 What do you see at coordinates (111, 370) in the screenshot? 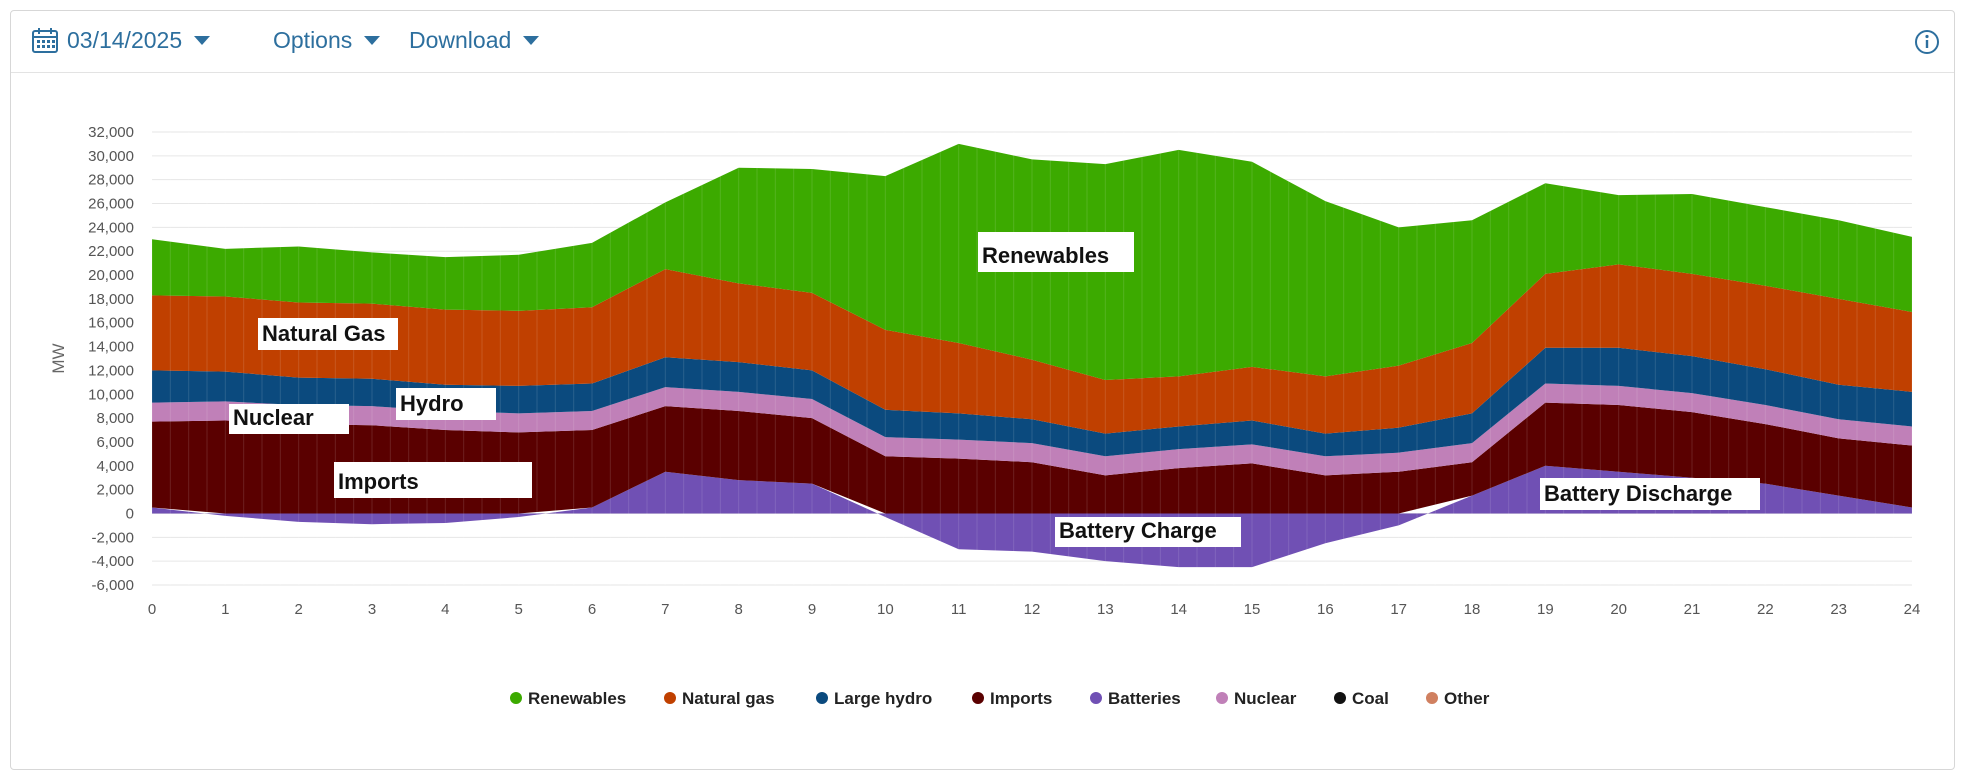
I see `y-tick-label: 12,000` at bounding box center [111, 370].